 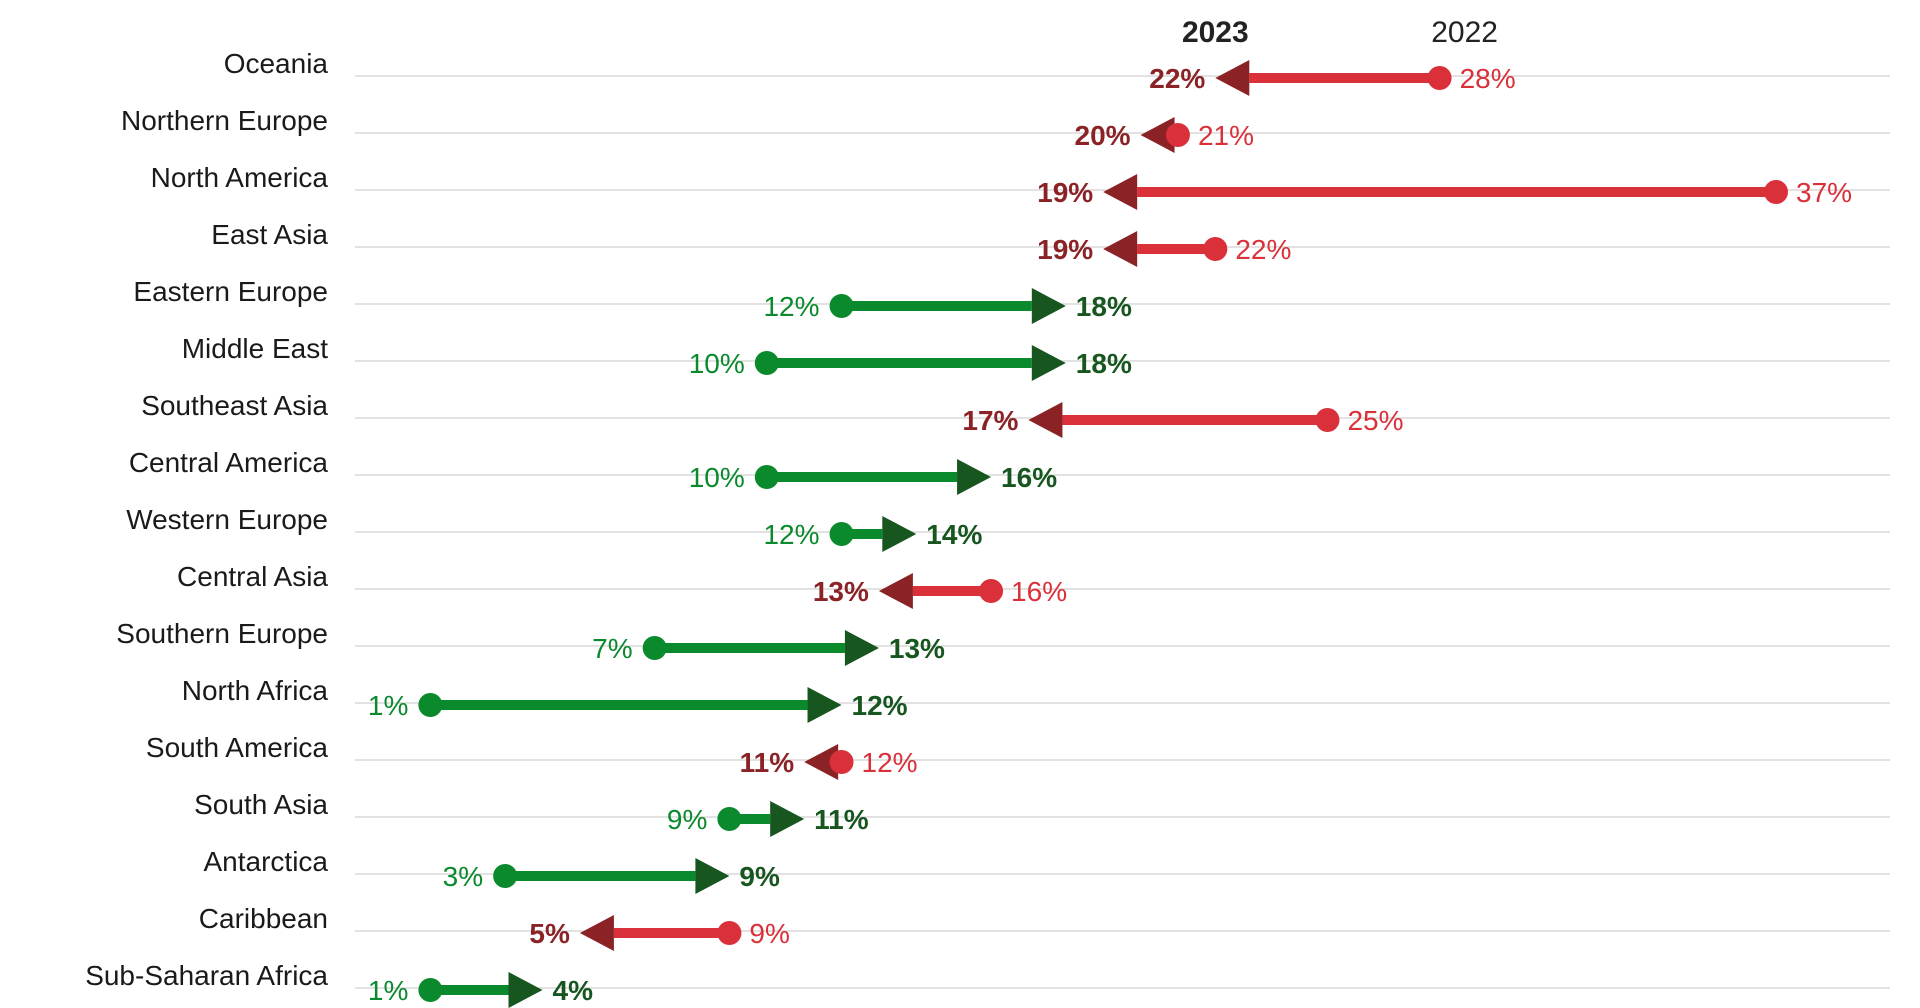 What do you see at coordinates (1003, 642) in the screenshot?
I see `row-southern-europe: Southern Europe 7% 13%` at bounding box center [1003, 642].